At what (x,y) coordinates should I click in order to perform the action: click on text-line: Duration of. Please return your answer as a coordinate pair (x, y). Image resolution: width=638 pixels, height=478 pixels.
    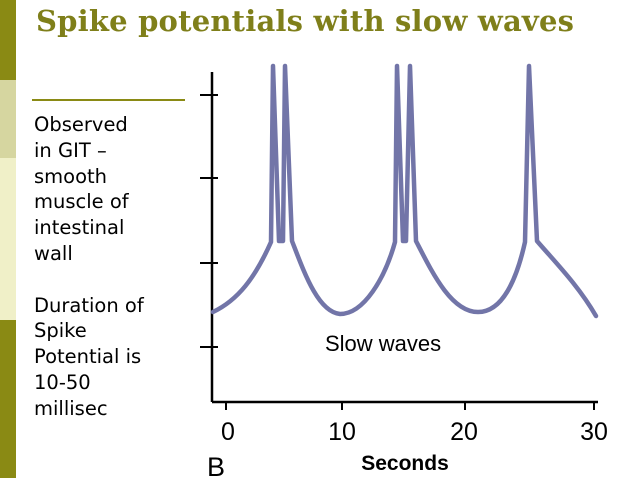
    Looking at the image, I should click on (89, 305).